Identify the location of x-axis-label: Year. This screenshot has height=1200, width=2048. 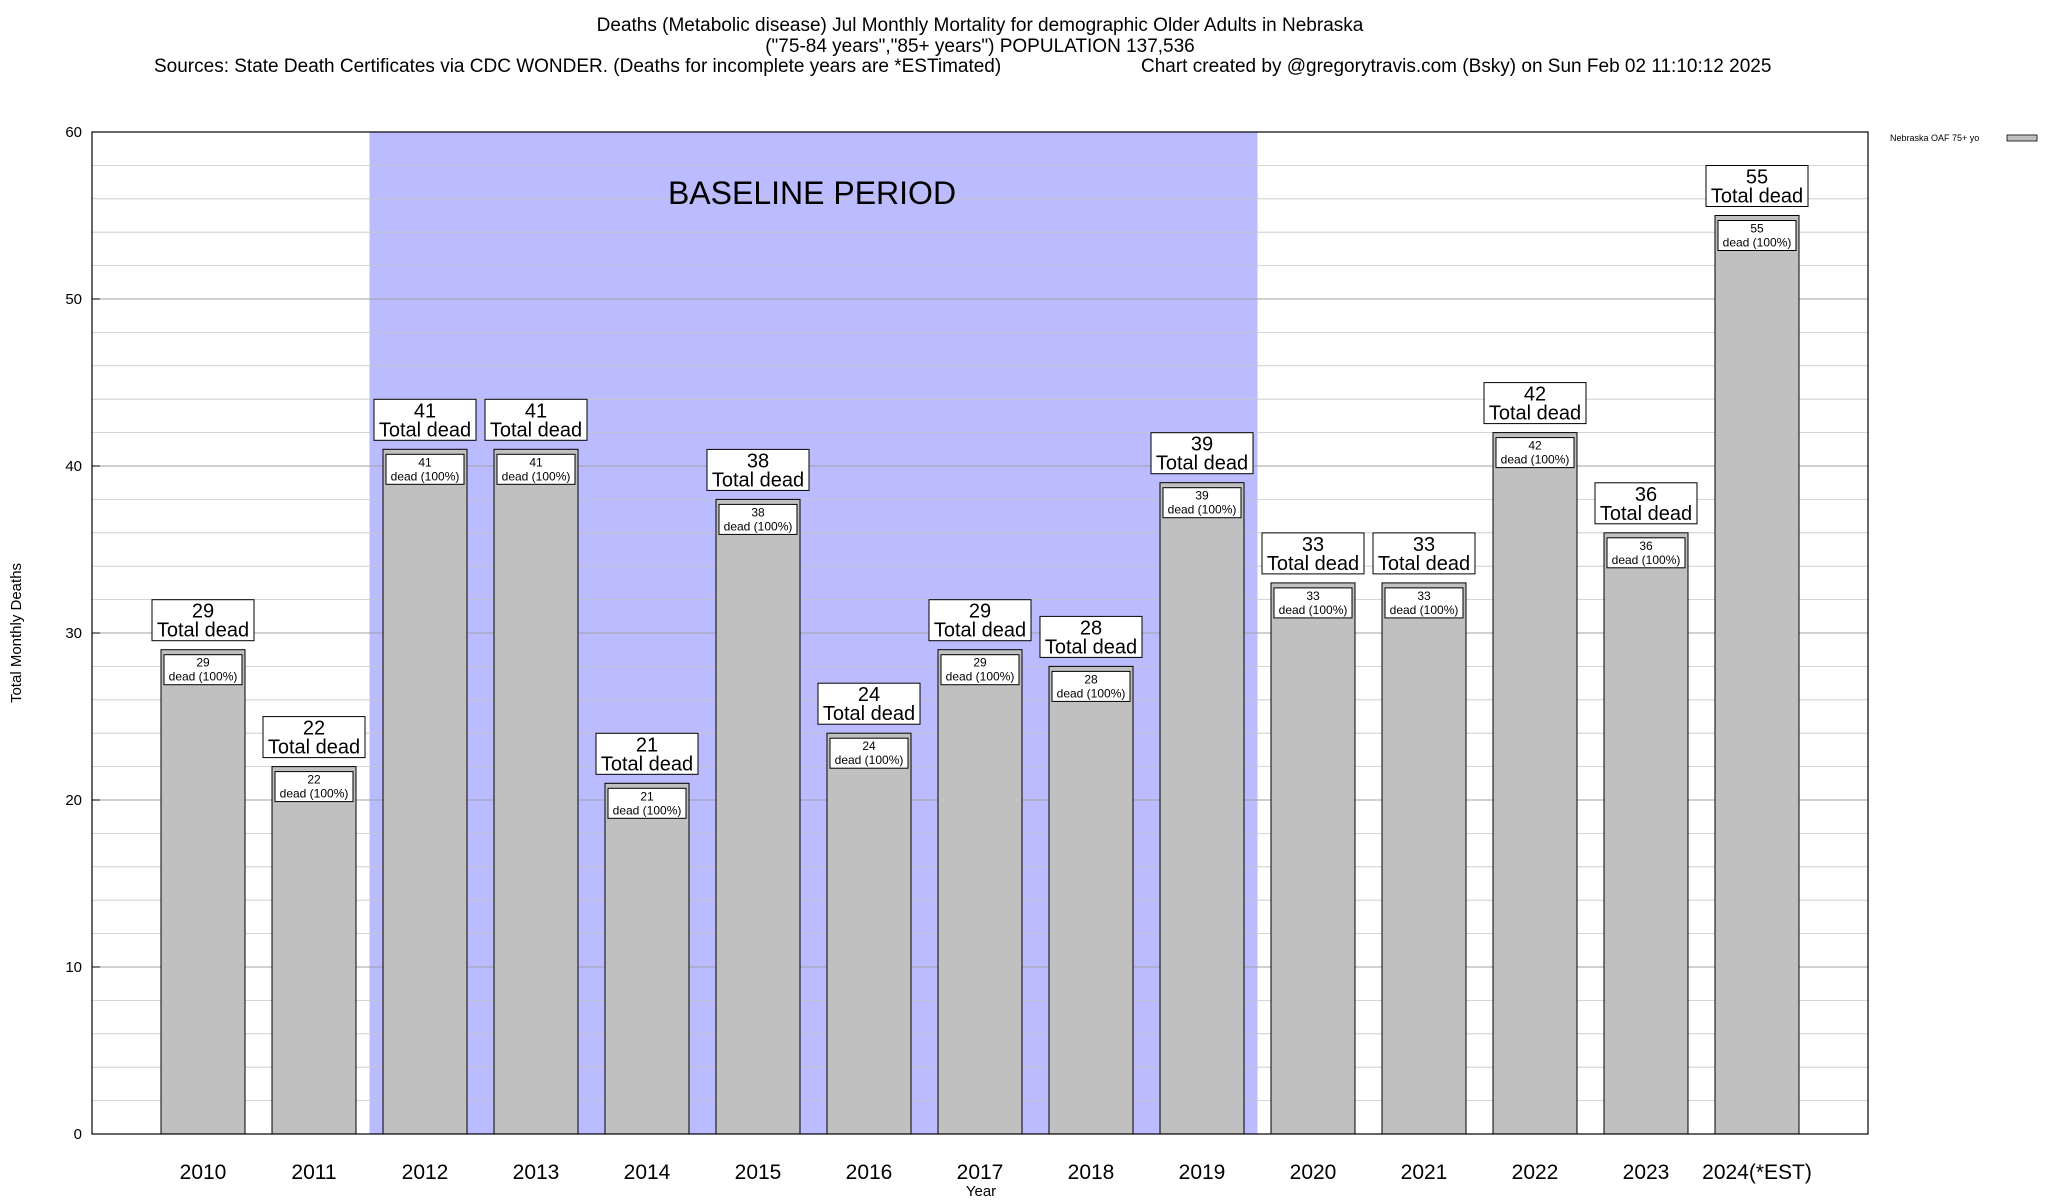
(981, 1191).